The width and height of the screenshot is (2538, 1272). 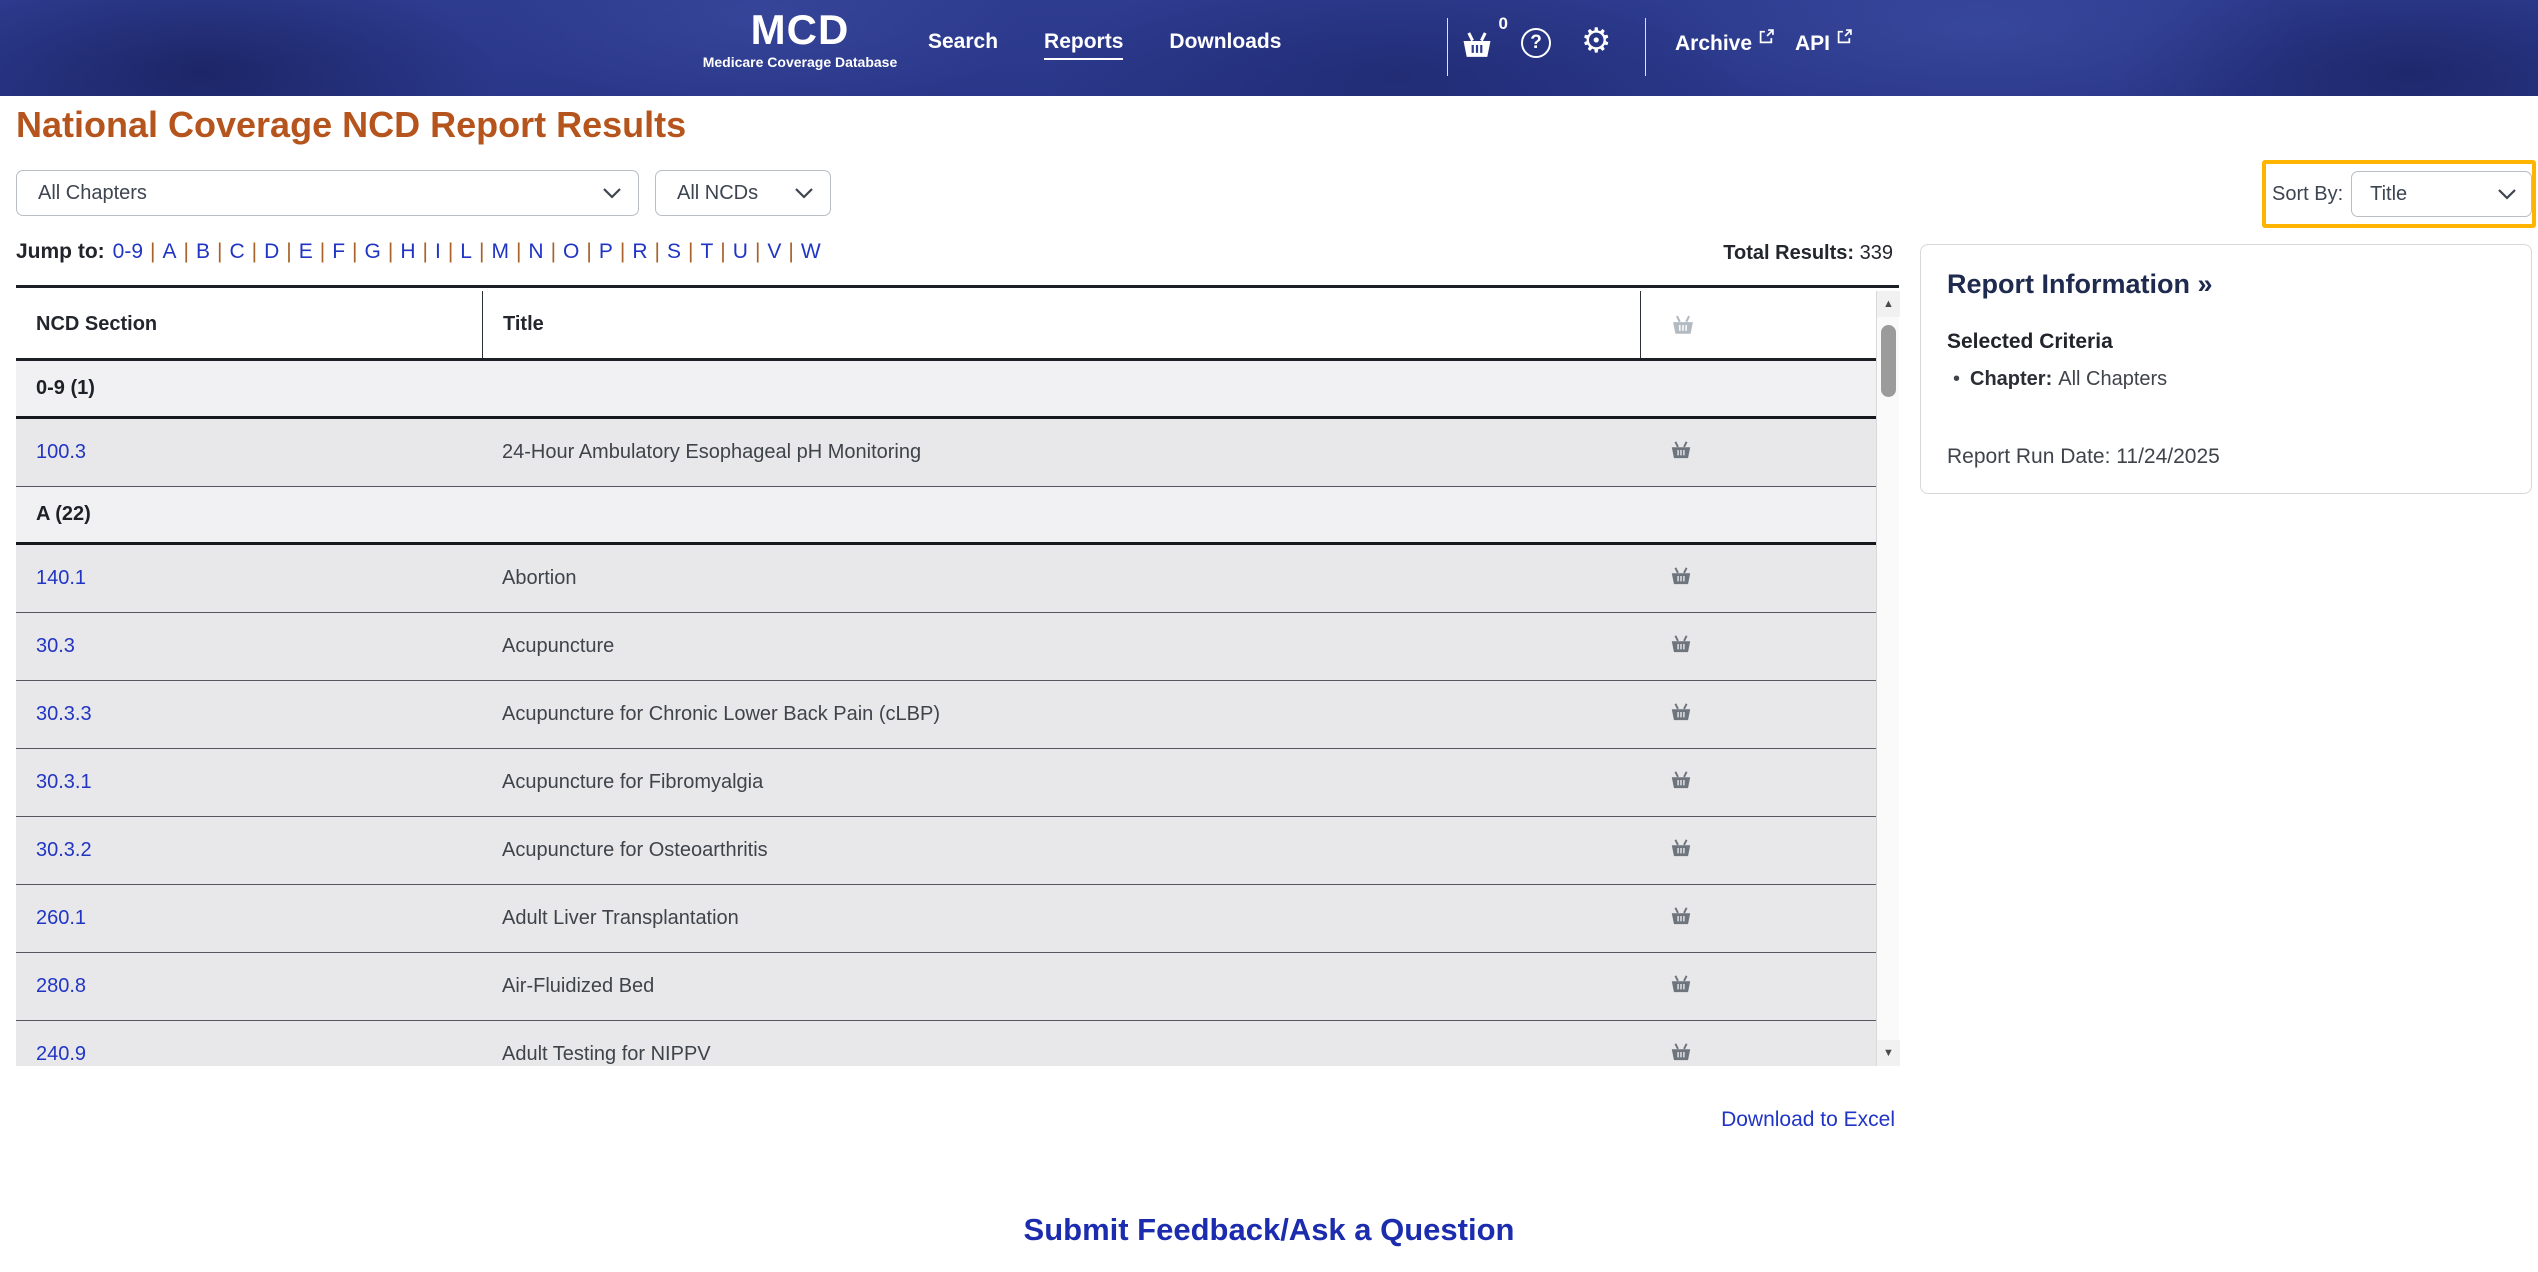 What do you see at coordinates (2168, 456) in the screenshot?
I see `report-run-date-value: 11/24/2025` at bounding box center [2168, 456].